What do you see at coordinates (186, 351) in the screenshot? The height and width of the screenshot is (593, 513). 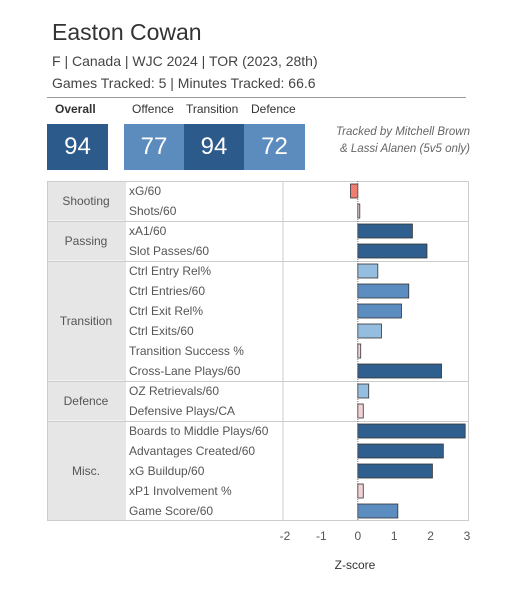 I see `metric-label: Transition Success %` at bounding box center [186, 351].